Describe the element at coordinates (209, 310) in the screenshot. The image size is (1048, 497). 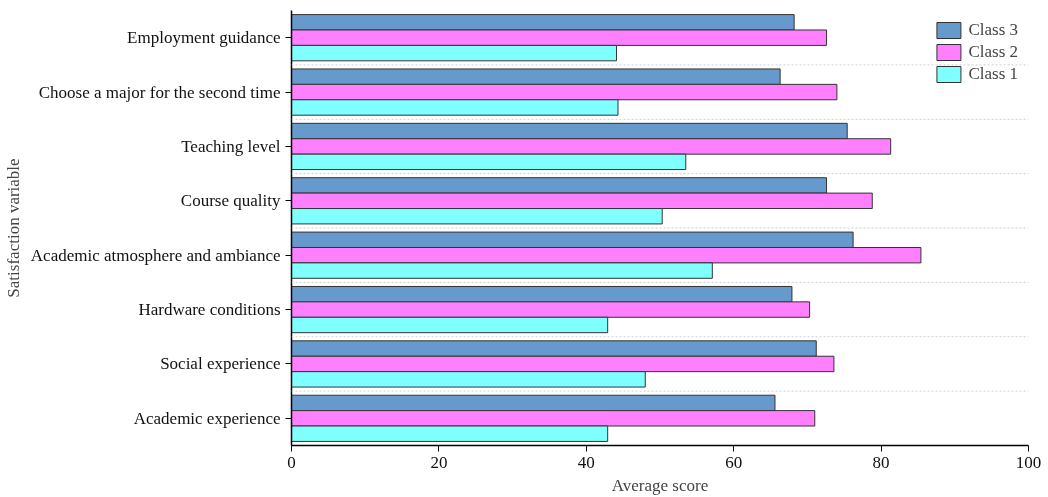
I see `y-tick-label: Hardware conditions` at that location.